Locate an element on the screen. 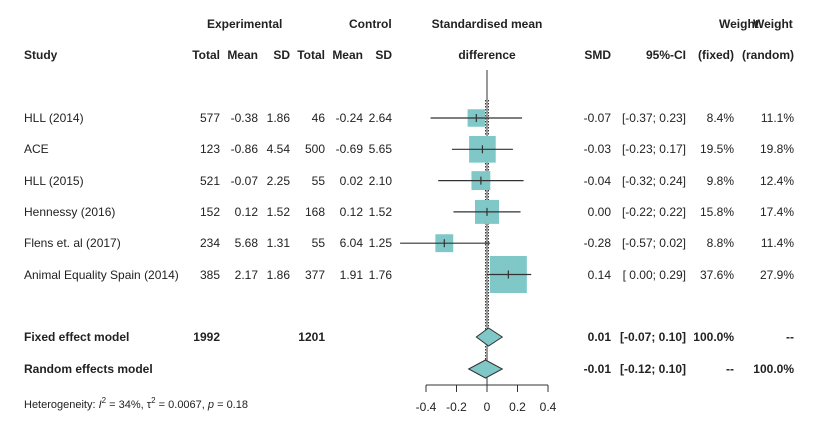  tau-symbol: τ is located at coordinates (149, 405).